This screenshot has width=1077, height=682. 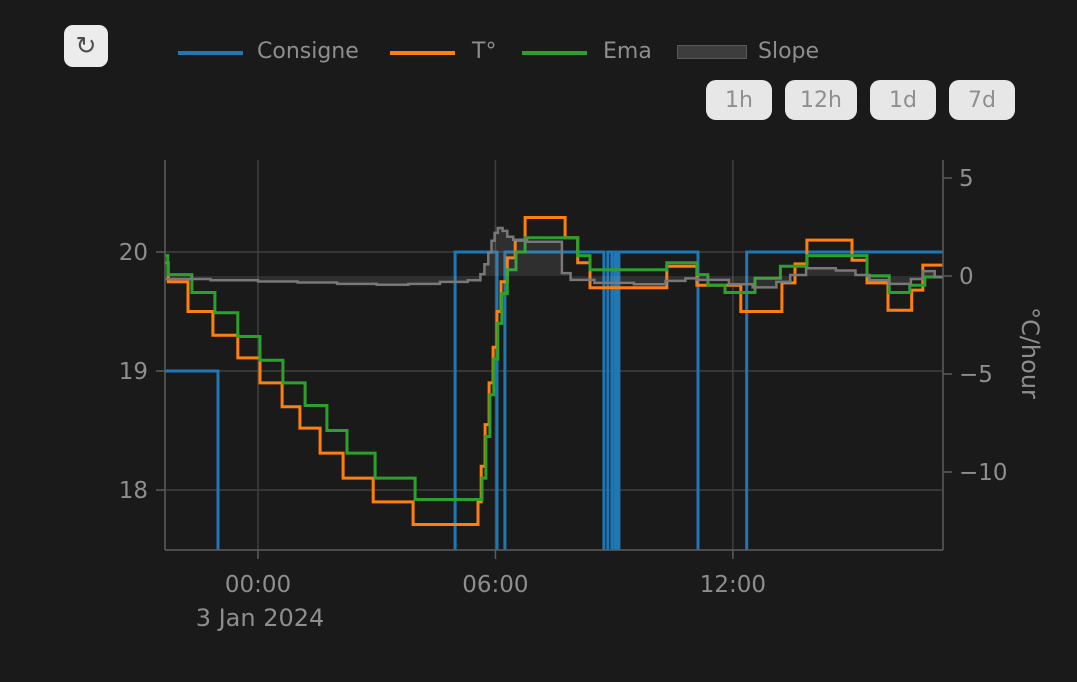 I want to click on legend-label-consigne: Consigne, so click(x=308, y=51).